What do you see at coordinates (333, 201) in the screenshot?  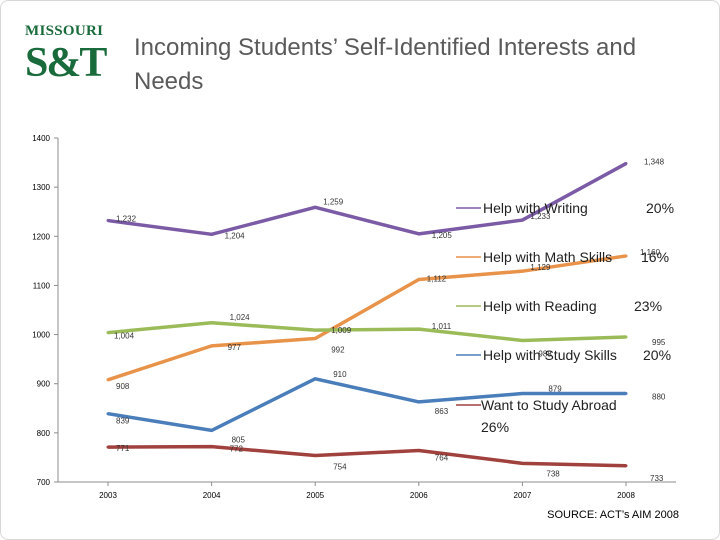 I see `data-label: 1,259` at bounding box center [333, 201].